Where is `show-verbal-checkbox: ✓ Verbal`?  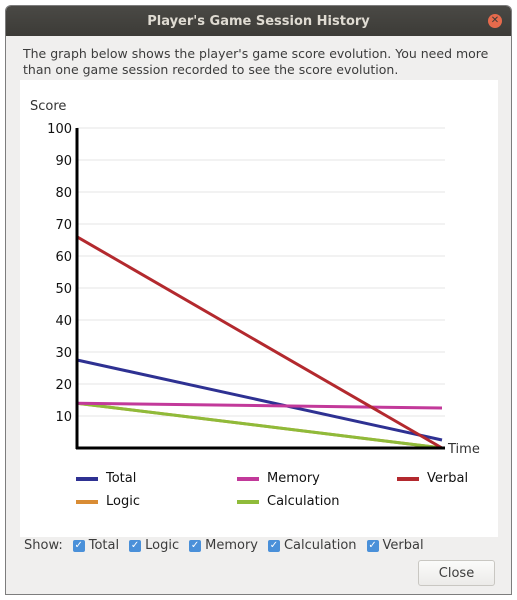 show-verbal-checkbox: ✓ Verbal is located at coordinates (395, 545).